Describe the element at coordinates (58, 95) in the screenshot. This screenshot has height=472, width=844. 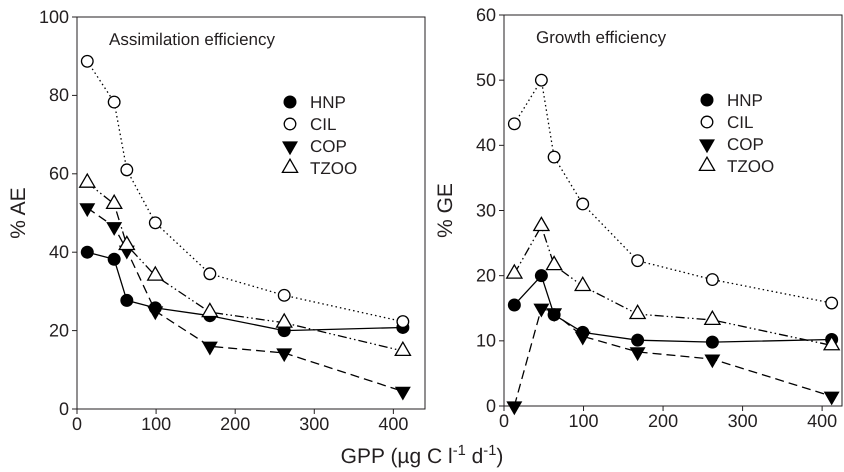
I see `y-tick-label: 80` at that location.